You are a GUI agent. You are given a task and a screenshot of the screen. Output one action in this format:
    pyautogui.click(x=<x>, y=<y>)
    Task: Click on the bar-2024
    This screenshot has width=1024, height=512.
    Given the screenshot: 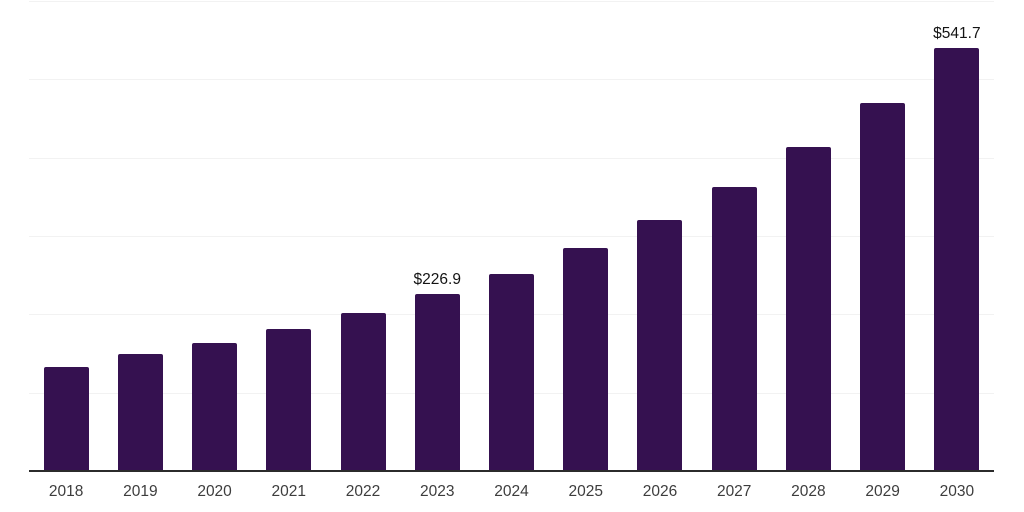 What is the action you would take?
    pyautogui.click(x=511, y=373)
    